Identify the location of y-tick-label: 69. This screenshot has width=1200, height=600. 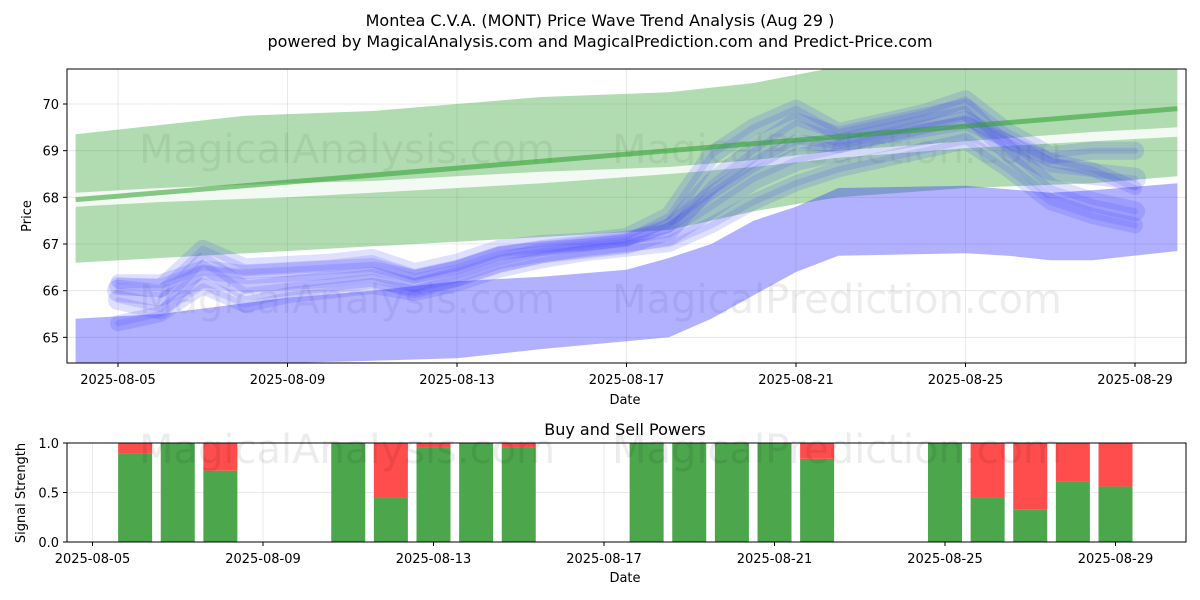
(50, 152).